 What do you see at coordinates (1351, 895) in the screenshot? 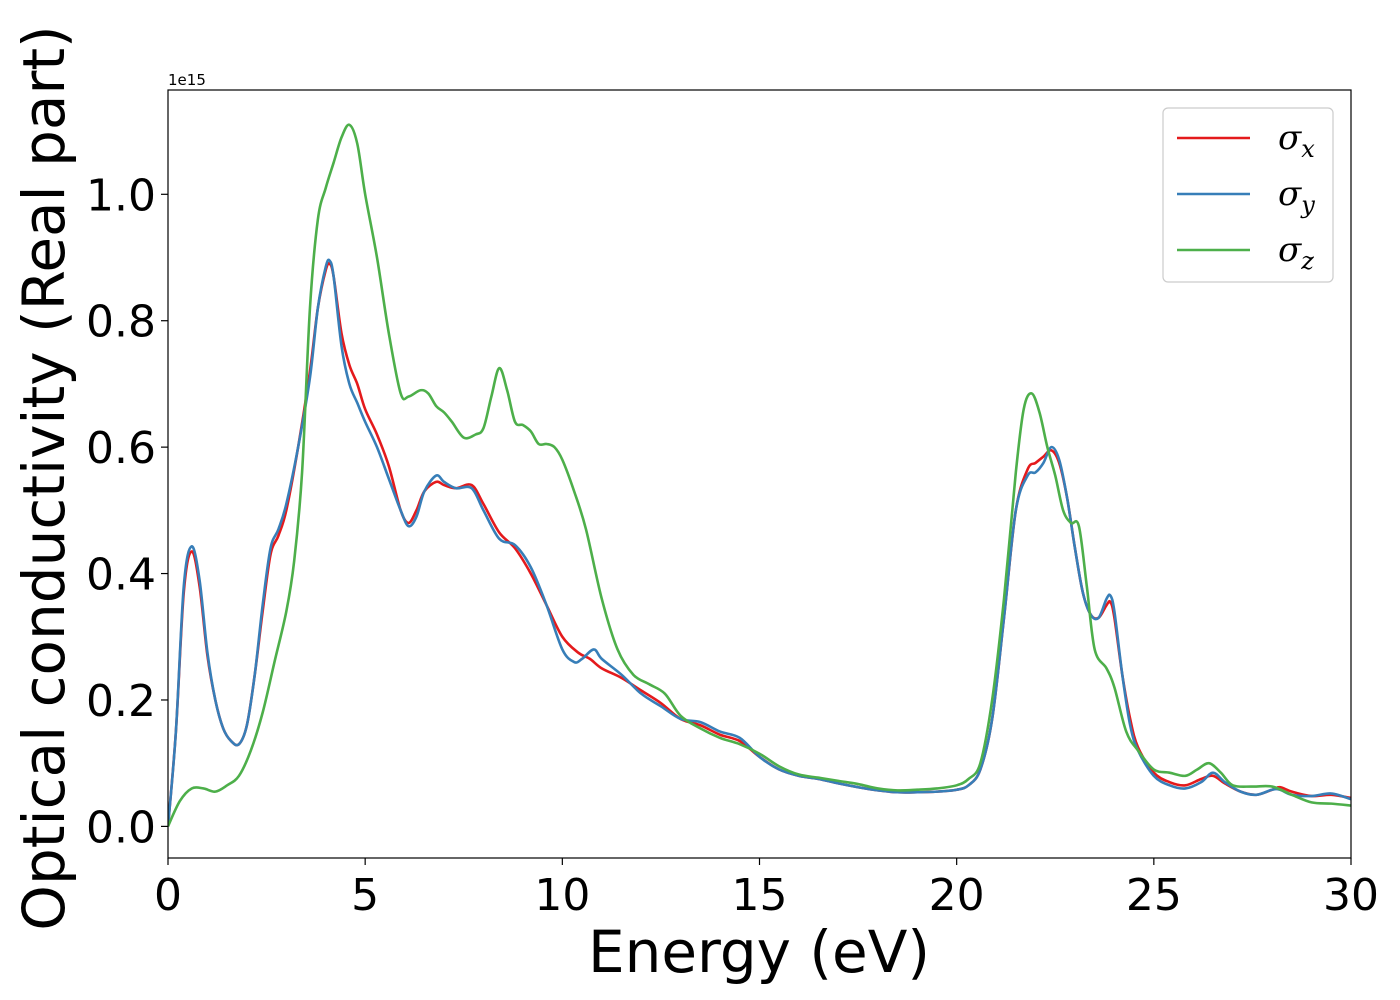
I see `x-tick-label: 30` at bounding box center [1351, 895].